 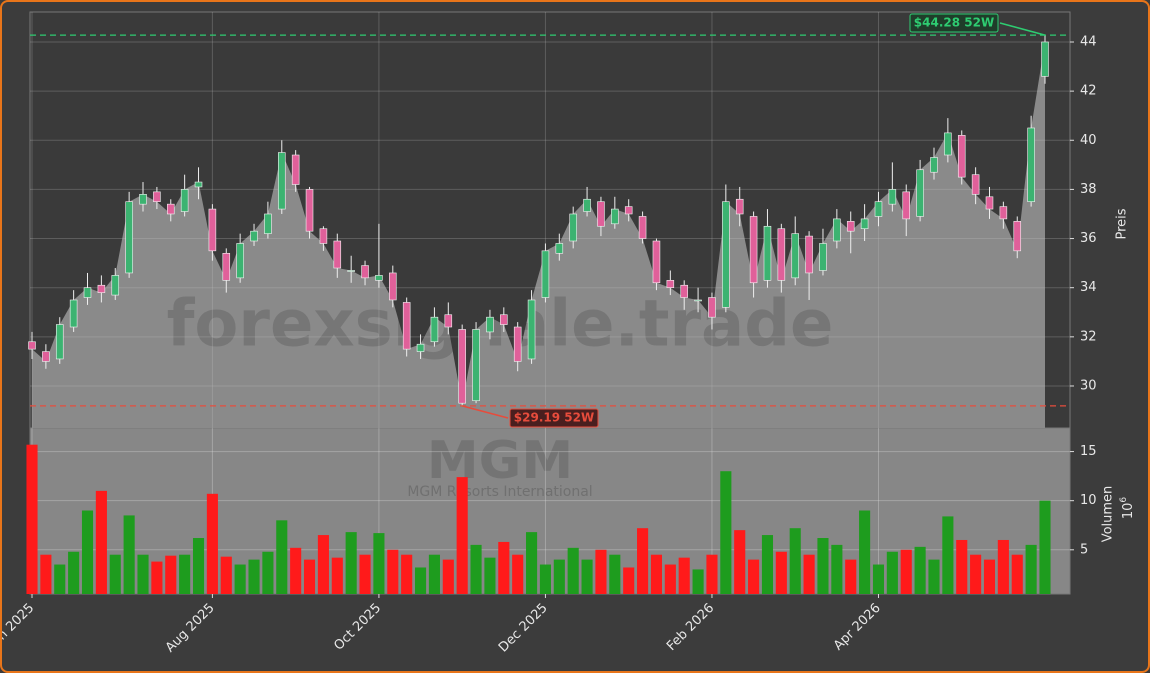 I want to click on y-tick-label: 5, so click(x=1084, y=549).